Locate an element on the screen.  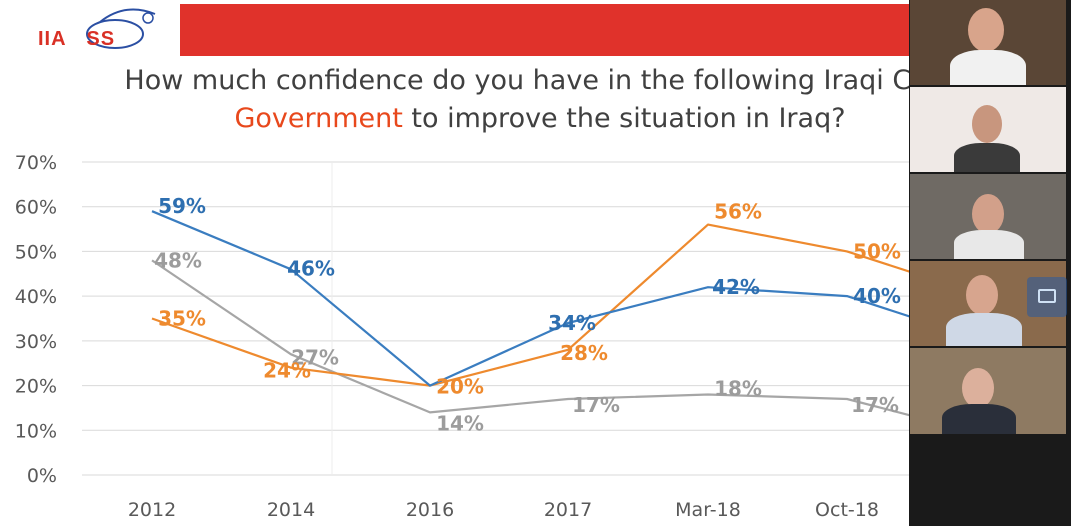
data-label-blue: 46% is located at coordinates (311, 268).